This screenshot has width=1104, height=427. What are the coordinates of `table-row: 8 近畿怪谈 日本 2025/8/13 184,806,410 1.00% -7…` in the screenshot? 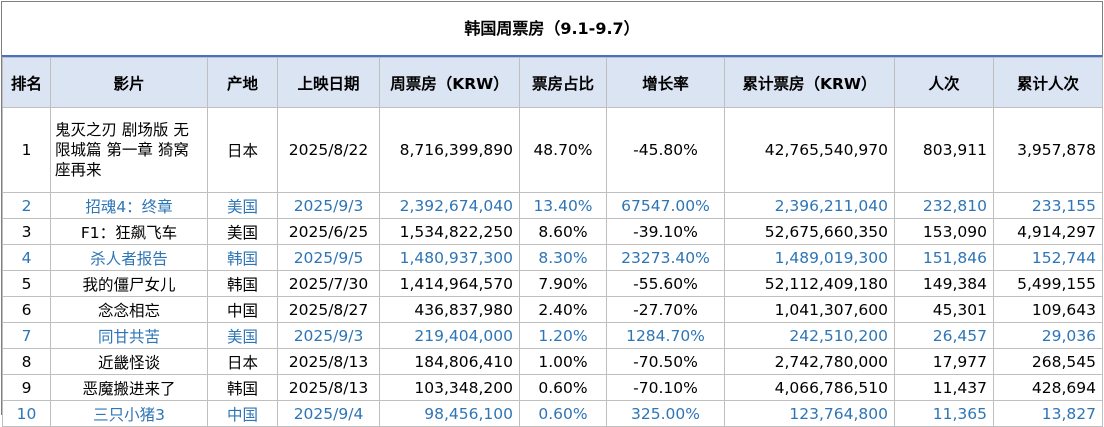 It's located at (552, 361).